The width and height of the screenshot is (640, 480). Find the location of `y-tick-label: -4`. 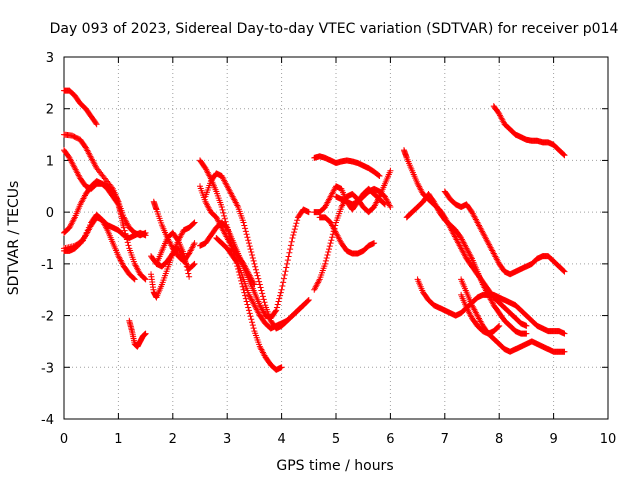

y-tick-label: -4 is located at coordinates (47, 420).